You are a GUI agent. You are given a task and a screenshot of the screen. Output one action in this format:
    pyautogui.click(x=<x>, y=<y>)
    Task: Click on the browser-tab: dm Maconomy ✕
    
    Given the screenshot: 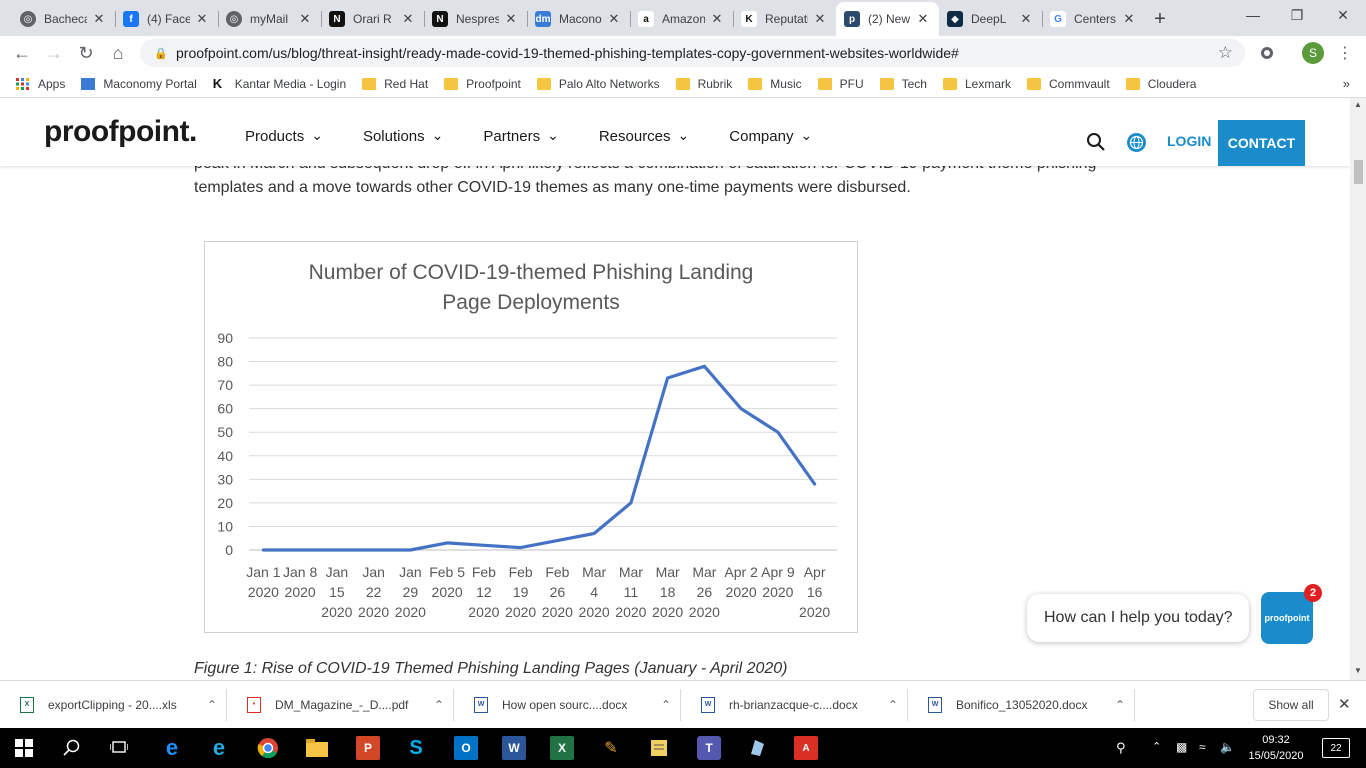 What is the action you would take?
    pyautogui.click(x=578, y=19)
    